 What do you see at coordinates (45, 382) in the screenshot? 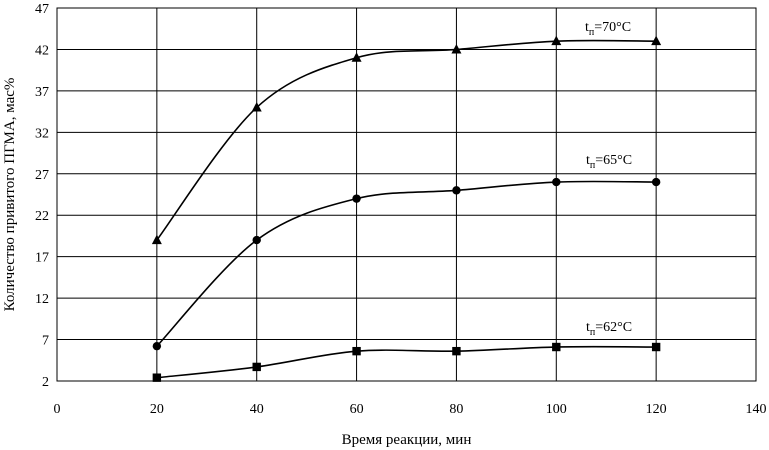
I see `y-tick-label: 2` at bounding box center [45, 382].